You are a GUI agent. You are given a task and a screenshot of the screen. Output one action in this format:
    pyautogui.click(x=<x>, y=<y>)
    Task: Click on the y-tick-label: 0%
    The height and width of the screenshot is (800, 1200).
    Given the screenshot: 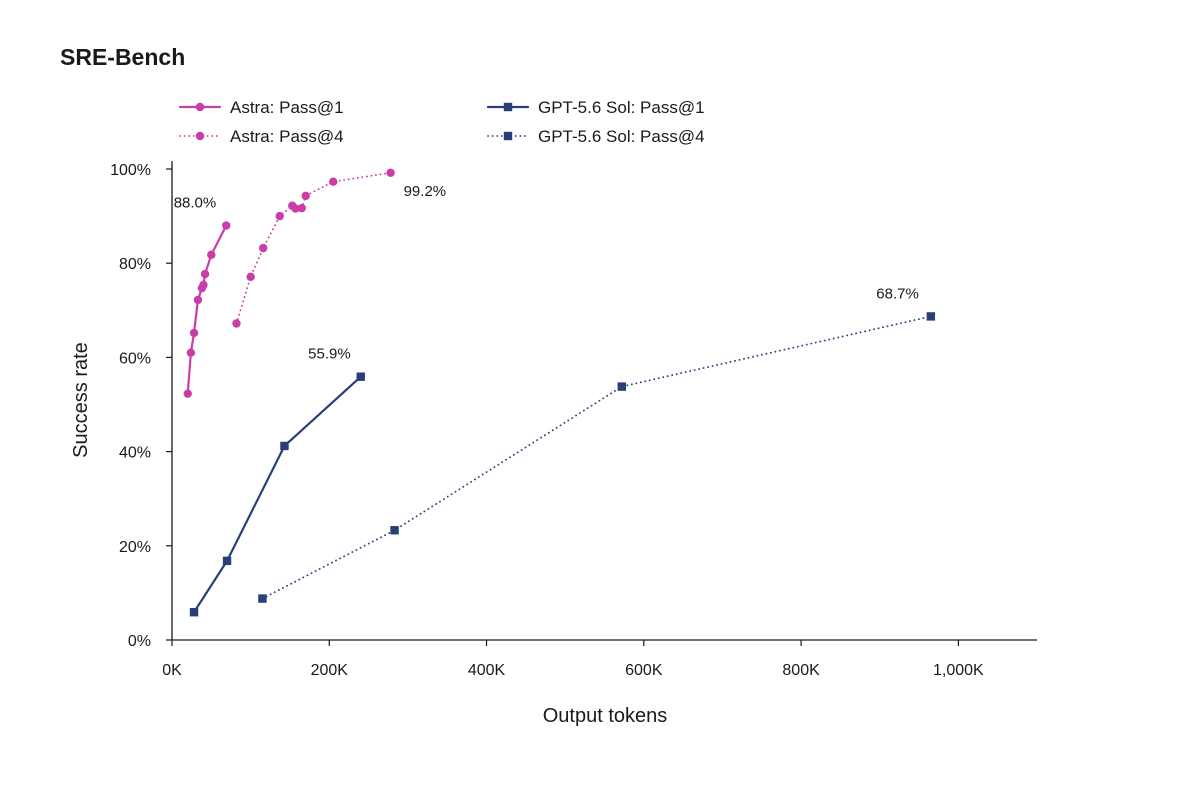 What is the action you would take?
    pyautogui.click(x=139, y=641)
    